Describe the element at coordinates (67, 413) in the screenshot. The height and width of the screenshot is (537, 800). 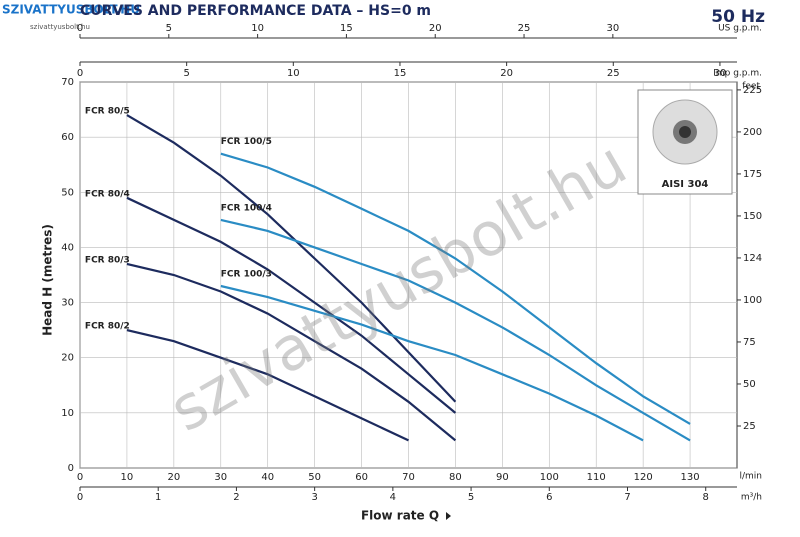
I see `y-tick-label: 10` at that location.